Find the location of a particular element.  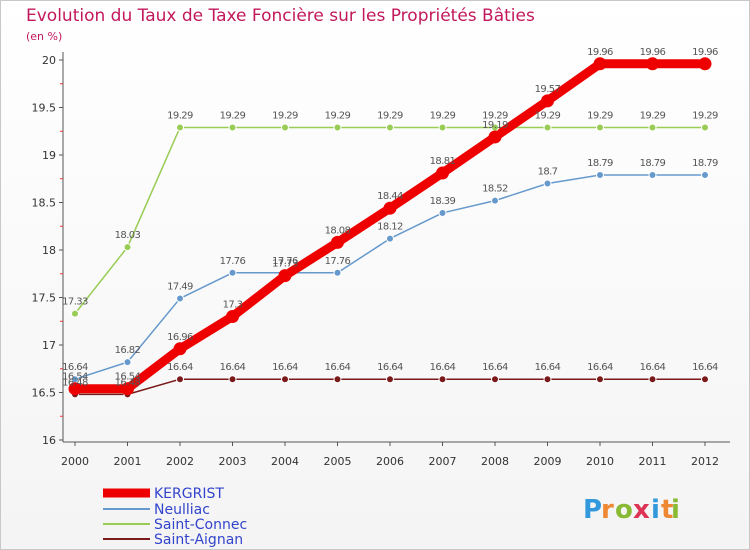

x-tick-label: 2001 is located at coordinates (128, 461).